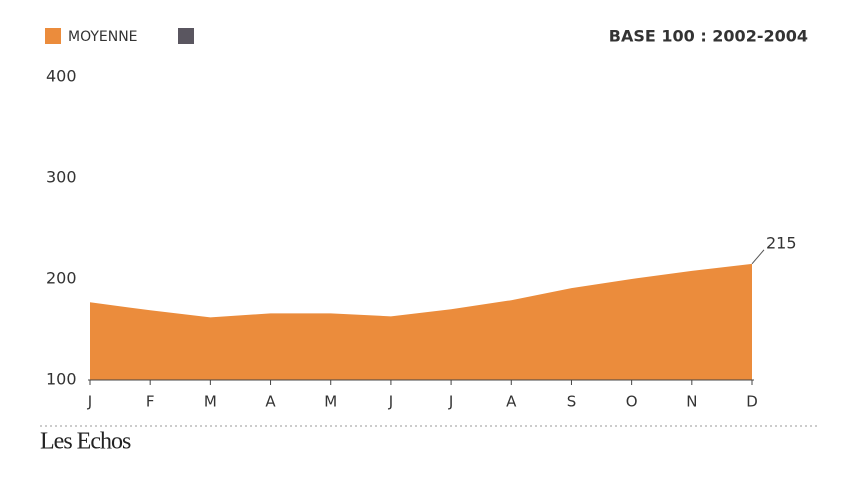 The height and width of the screenshot is (480, 858). I want to click on x-tick-label: D, so click(752, 402).